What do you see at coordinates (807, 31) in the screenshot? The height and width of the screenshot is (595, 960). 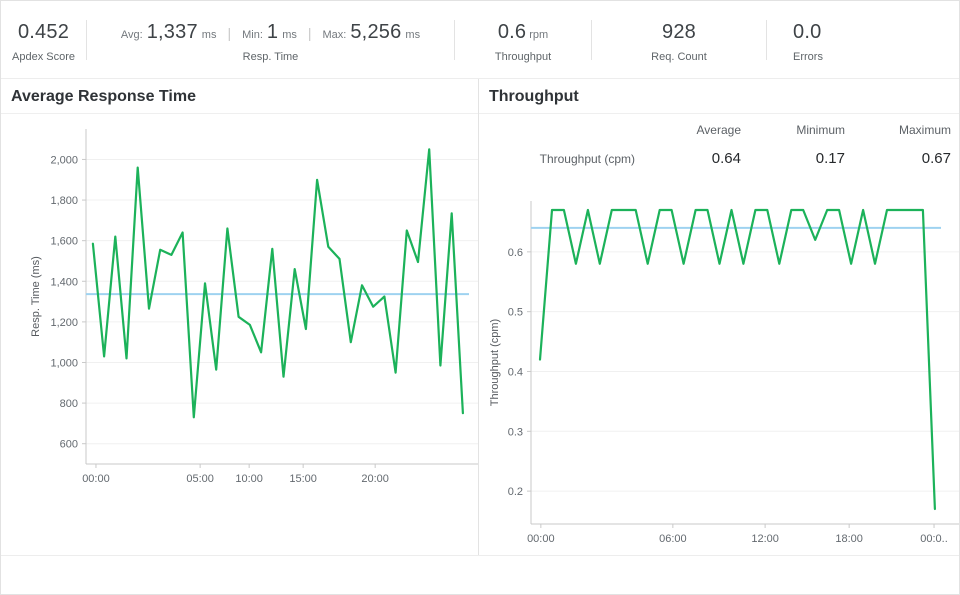 I see `errors-value: 0.0` at bounding box center [807, 31].